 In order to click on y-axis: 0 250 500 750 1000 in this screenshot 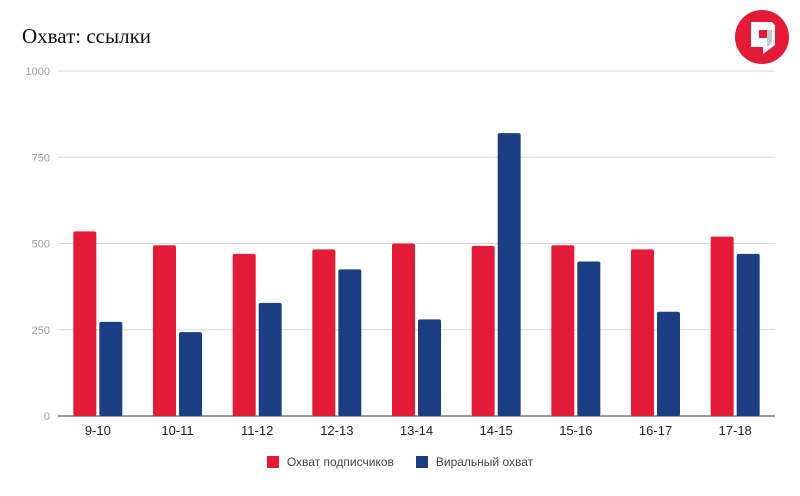, I will do `click(38, 244)`.